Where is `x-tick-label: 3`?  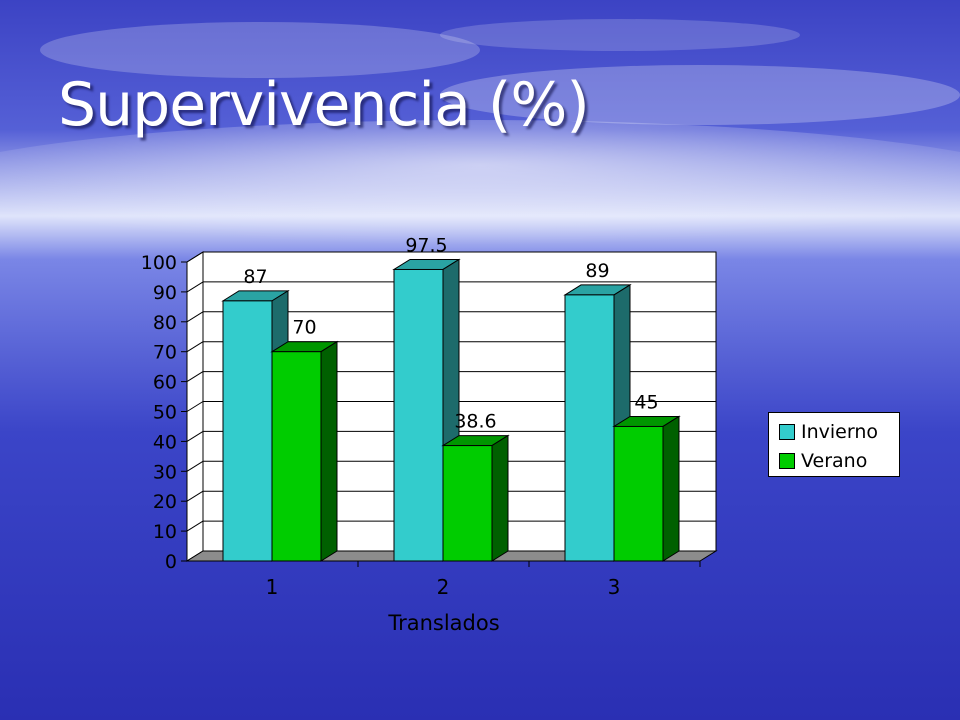 x-tick-label: 3 is located at coordinates (614, 587).